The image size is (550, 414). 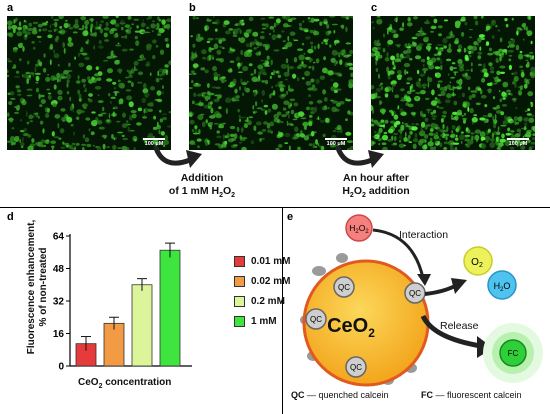 I want to click on micrograph-b-image, so click(x=271, y=83).